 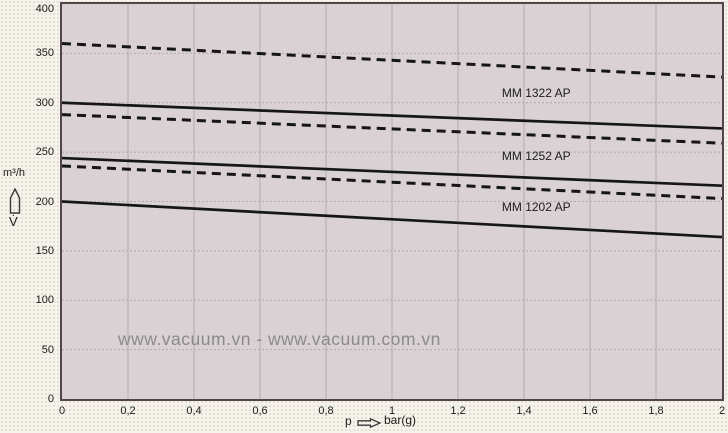 What do you see at coordinates (536, 156) in the screenshot?
I see `curve-label: MM 1252 AP` at bounding box center [536, 156].